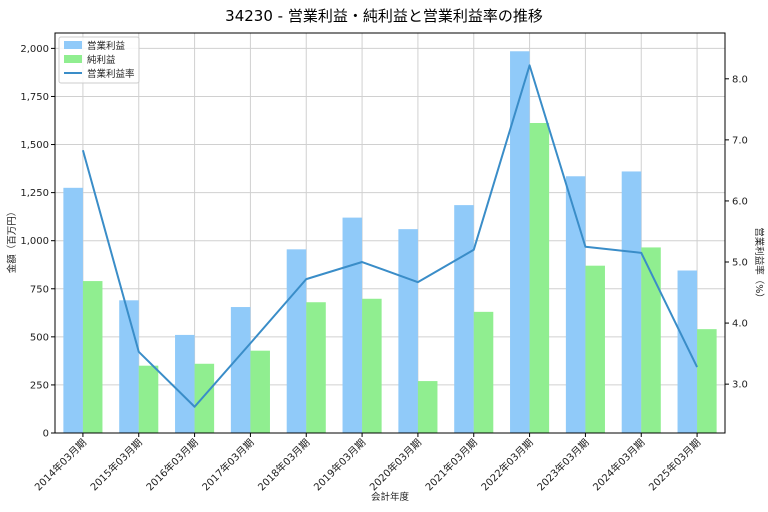 The width and height of the screenshot is (768, 512). Describe the element at coordinates (740, 324) in the screenshot. I see `right-tick-label: 4.0` at that location.